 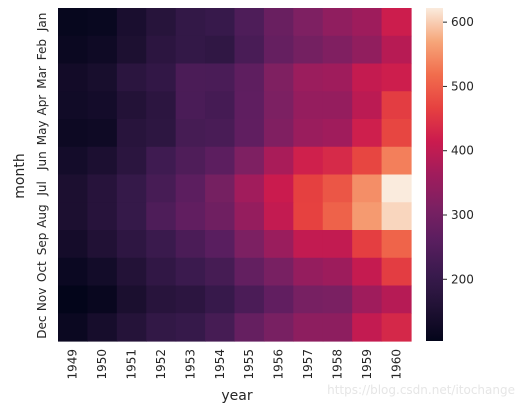 I want to click on y-tick-label: Sep, so click(x=42, y=244).